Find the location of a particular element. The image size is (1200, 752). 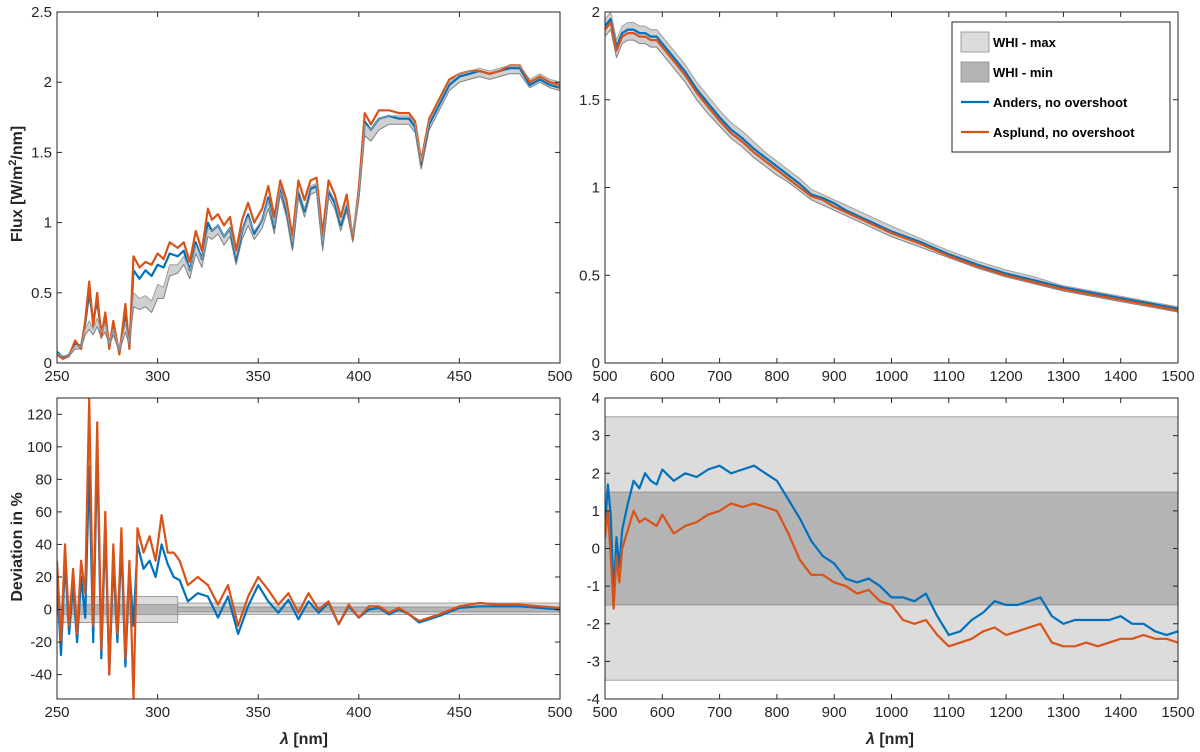

legend-label-asplund-no-overshoot: Asplund, no overshoot is located at coordinates (1064, 132).